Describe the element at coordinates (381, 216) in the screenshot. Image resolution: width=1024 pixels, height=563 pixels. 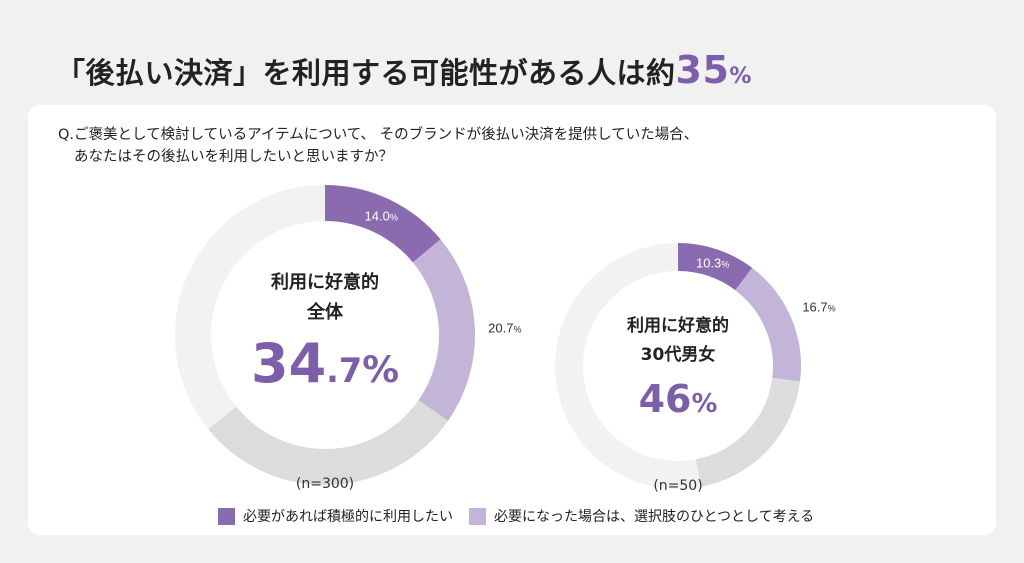
I see `slice-label: 14.0%` at that location.